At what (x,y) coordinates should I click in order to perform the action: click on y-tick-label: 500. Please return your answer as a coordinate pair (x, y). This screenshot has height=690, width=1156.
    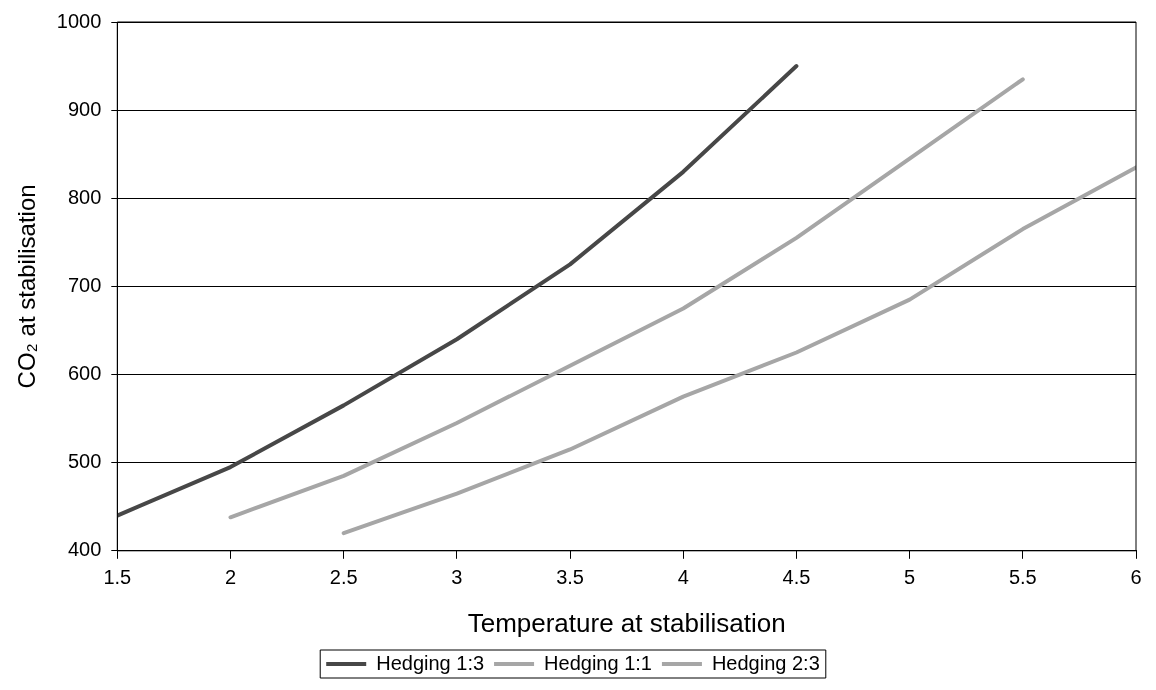
    Looking at the image, I should click on (84, 461).